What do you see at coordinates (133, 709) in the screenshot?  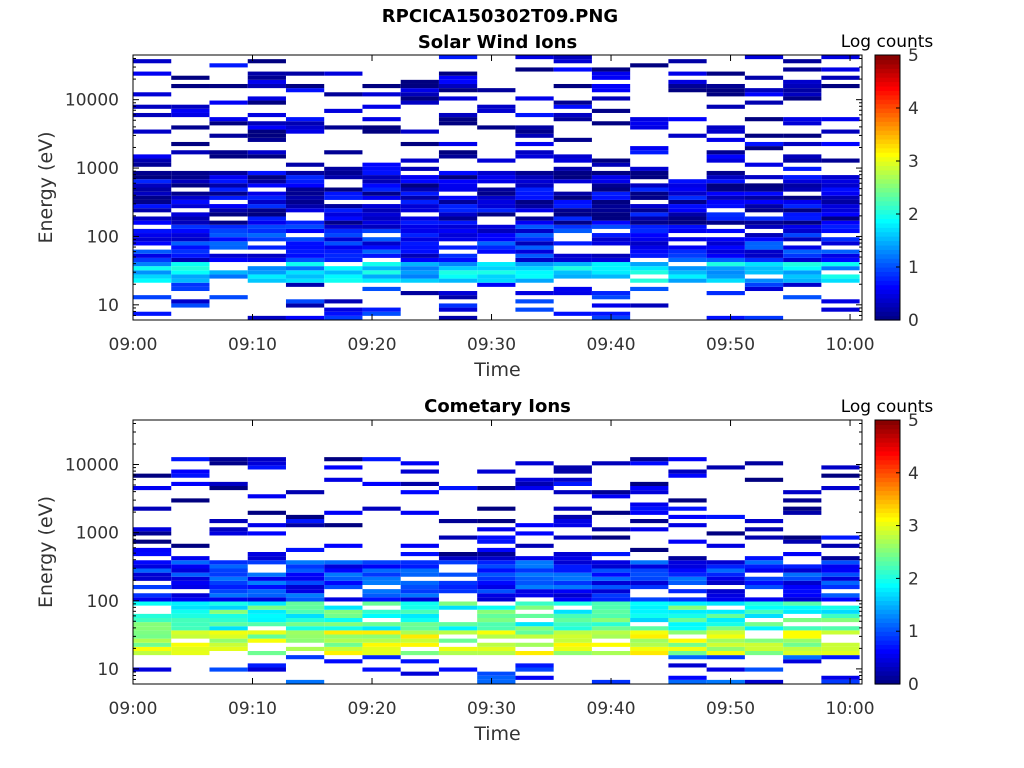 I see `x-tick-label: 09:00` at bounding box center [133, 709].